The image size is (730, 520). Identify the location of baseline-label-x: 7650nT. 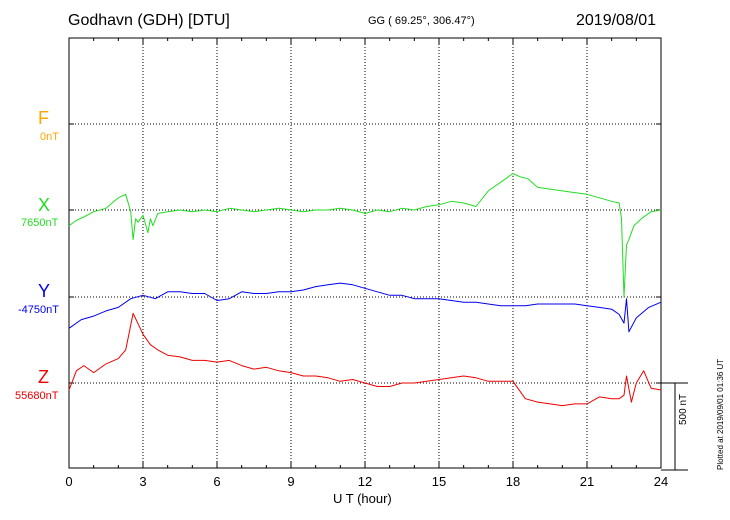
(40, 223).